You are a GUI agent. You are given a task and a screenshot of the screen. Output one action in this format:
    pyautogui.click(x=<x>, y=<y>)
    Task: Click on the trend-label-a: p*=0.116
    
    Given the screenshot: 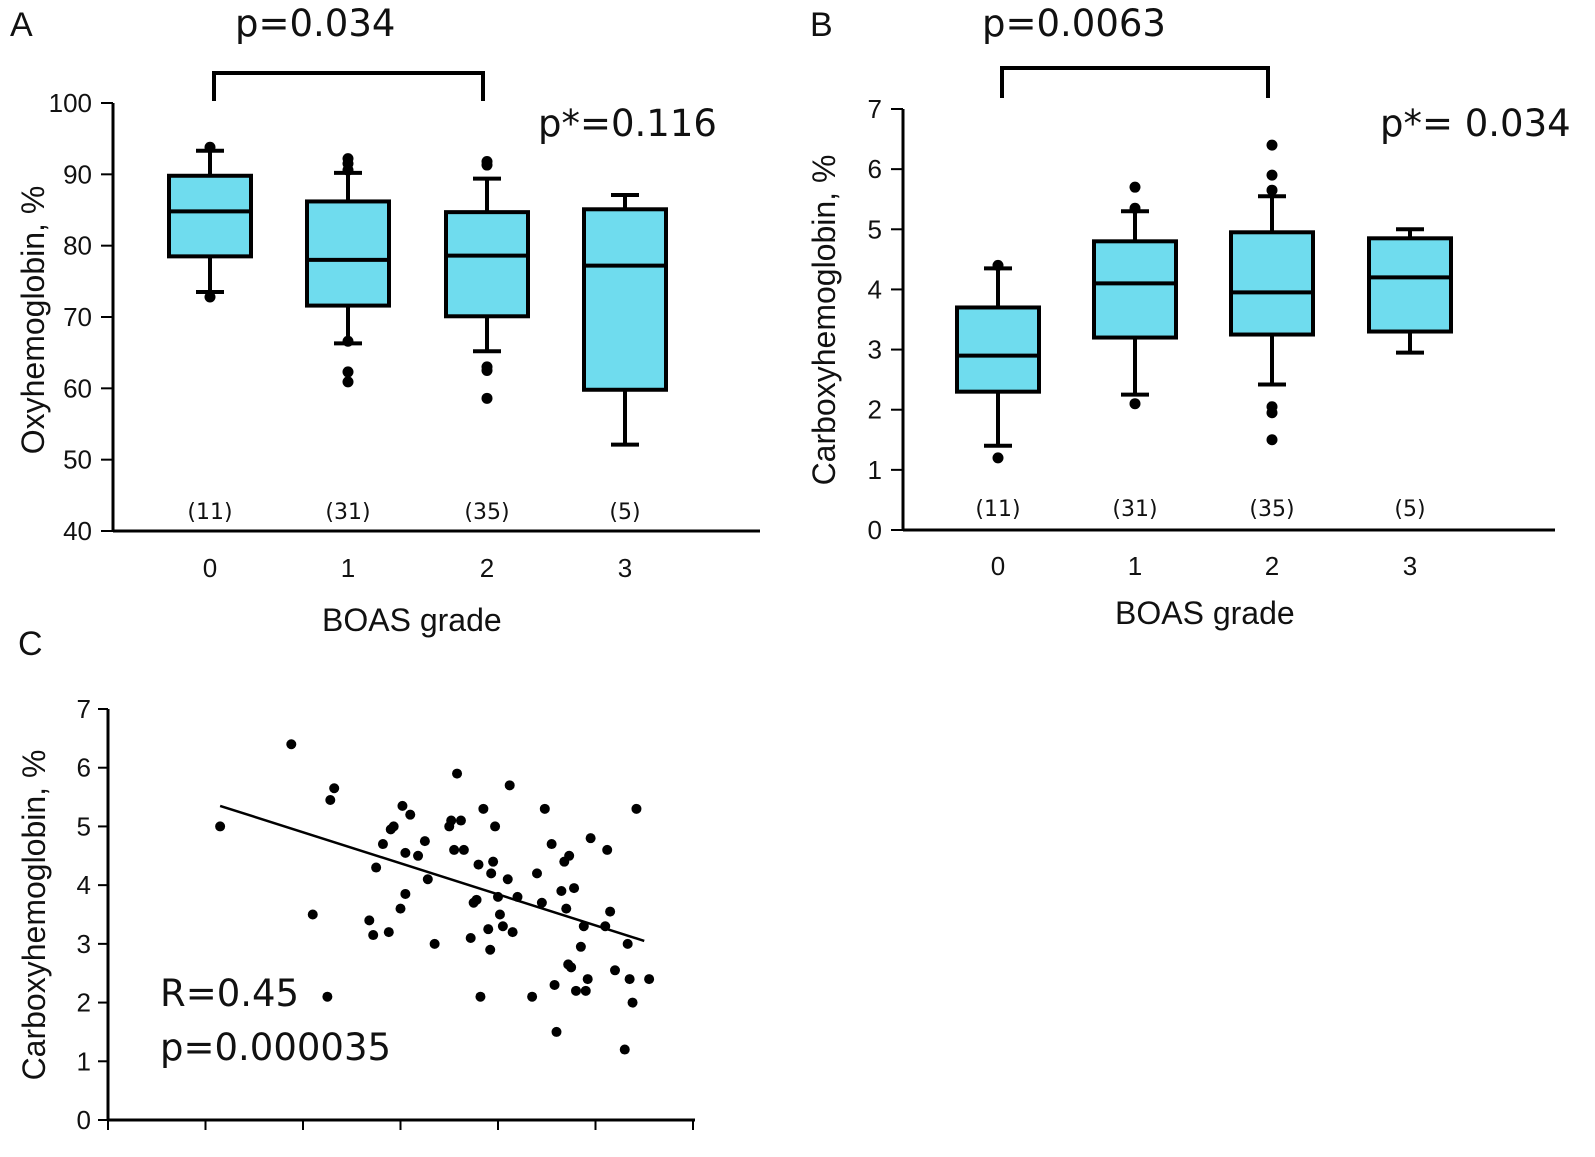 What is the action you would take?
    pyautogui.click(x=627, y=123)
    